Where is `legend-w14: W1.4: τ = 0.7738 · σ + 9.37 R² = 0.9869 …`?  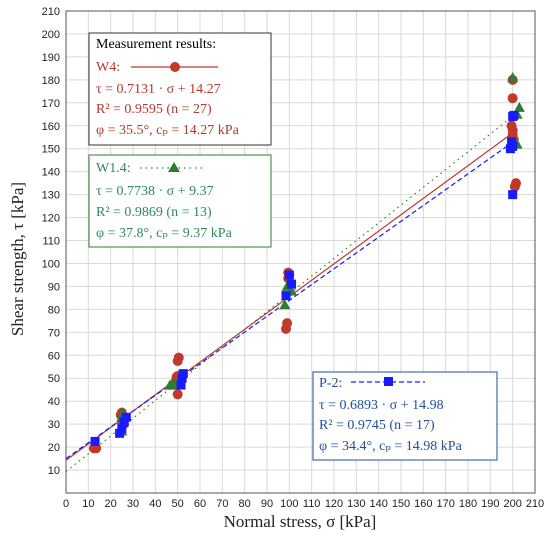 legend-w14: W1.4: τ = 0.7738 · σ + 9.37 R² = 0.9869 … is located at coordinates (180, 201).